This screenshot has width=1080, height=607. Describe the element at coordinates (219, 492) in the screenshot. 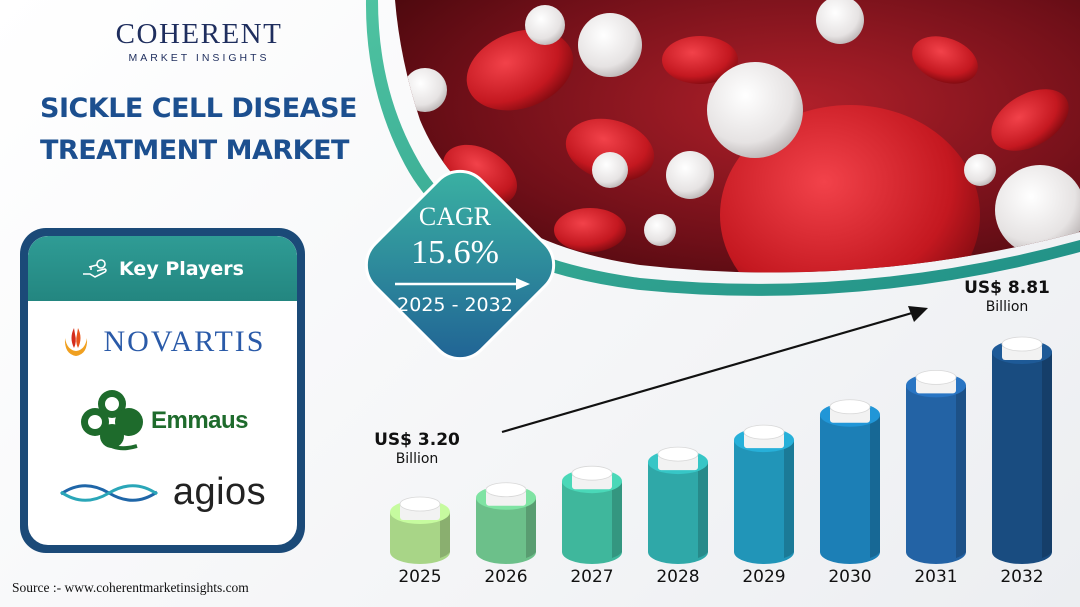

I see `agios-wordmark: agios` at that location.